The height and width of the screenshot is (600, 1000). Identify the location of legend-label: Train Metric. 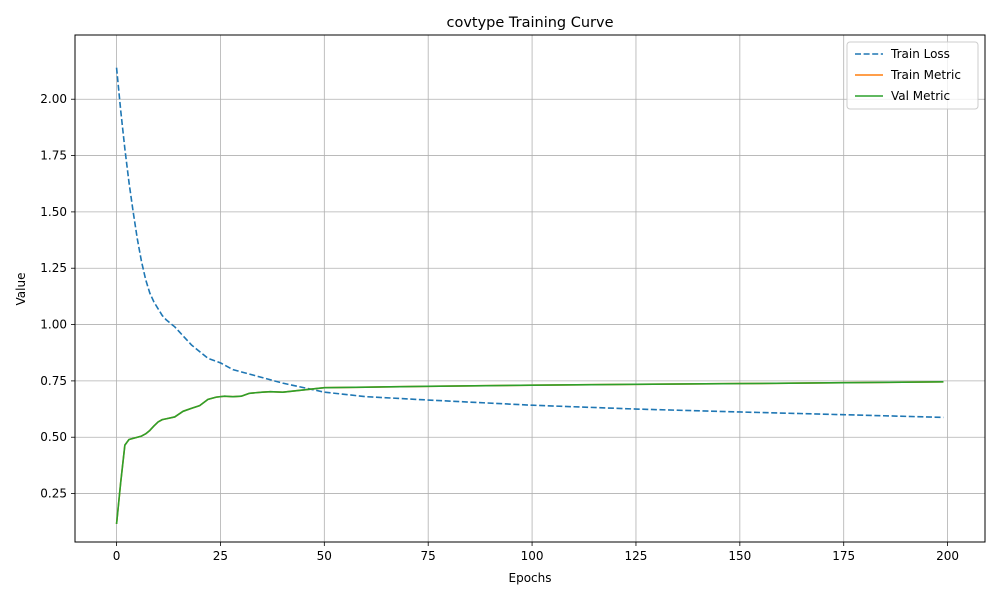
(925, 75).